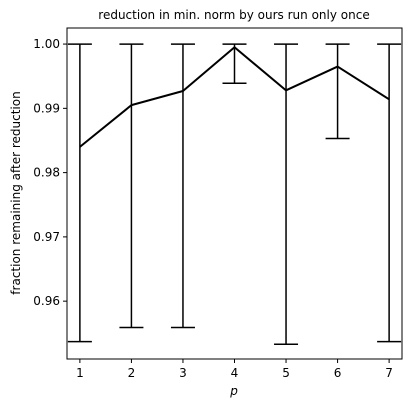  I want to click on x-axis-label: p, so click(233, 391).